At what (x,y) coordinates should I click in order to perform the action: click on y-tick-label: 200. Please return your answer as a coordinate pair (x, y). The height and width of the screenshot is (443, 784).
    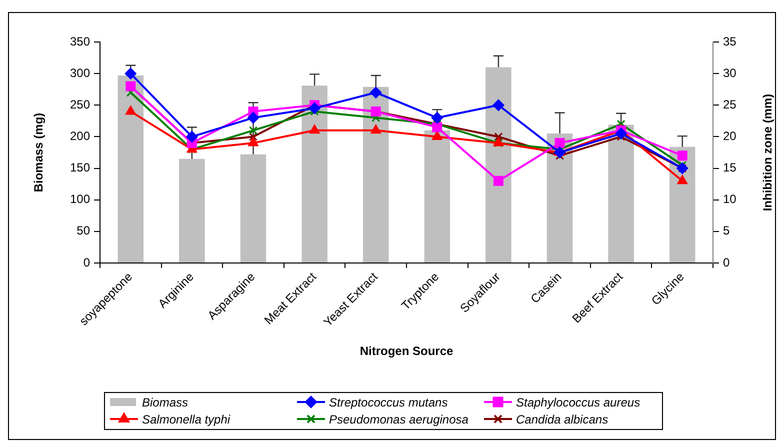
    Looking at the image, I should click on (80, 136).